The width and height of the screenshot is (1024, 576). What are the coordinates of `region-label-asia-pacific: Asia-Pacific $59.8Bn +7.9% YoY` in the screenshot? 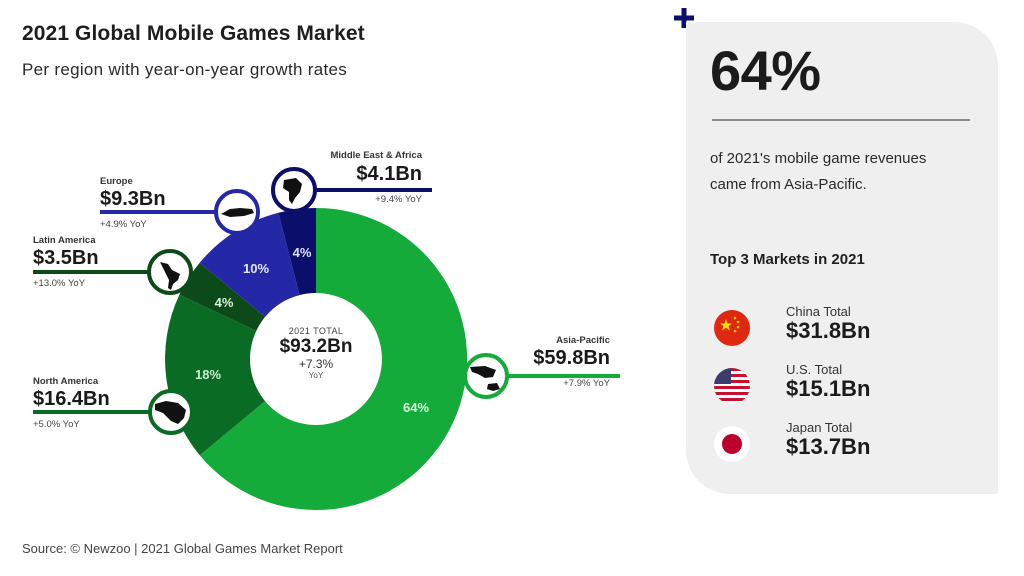 It's located at (571, 362).